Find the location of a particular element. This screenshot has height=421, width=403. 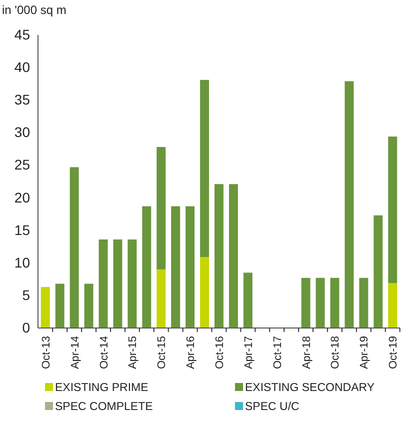

x-tick-label: Oct-13 is located at coordinates (46, 353).